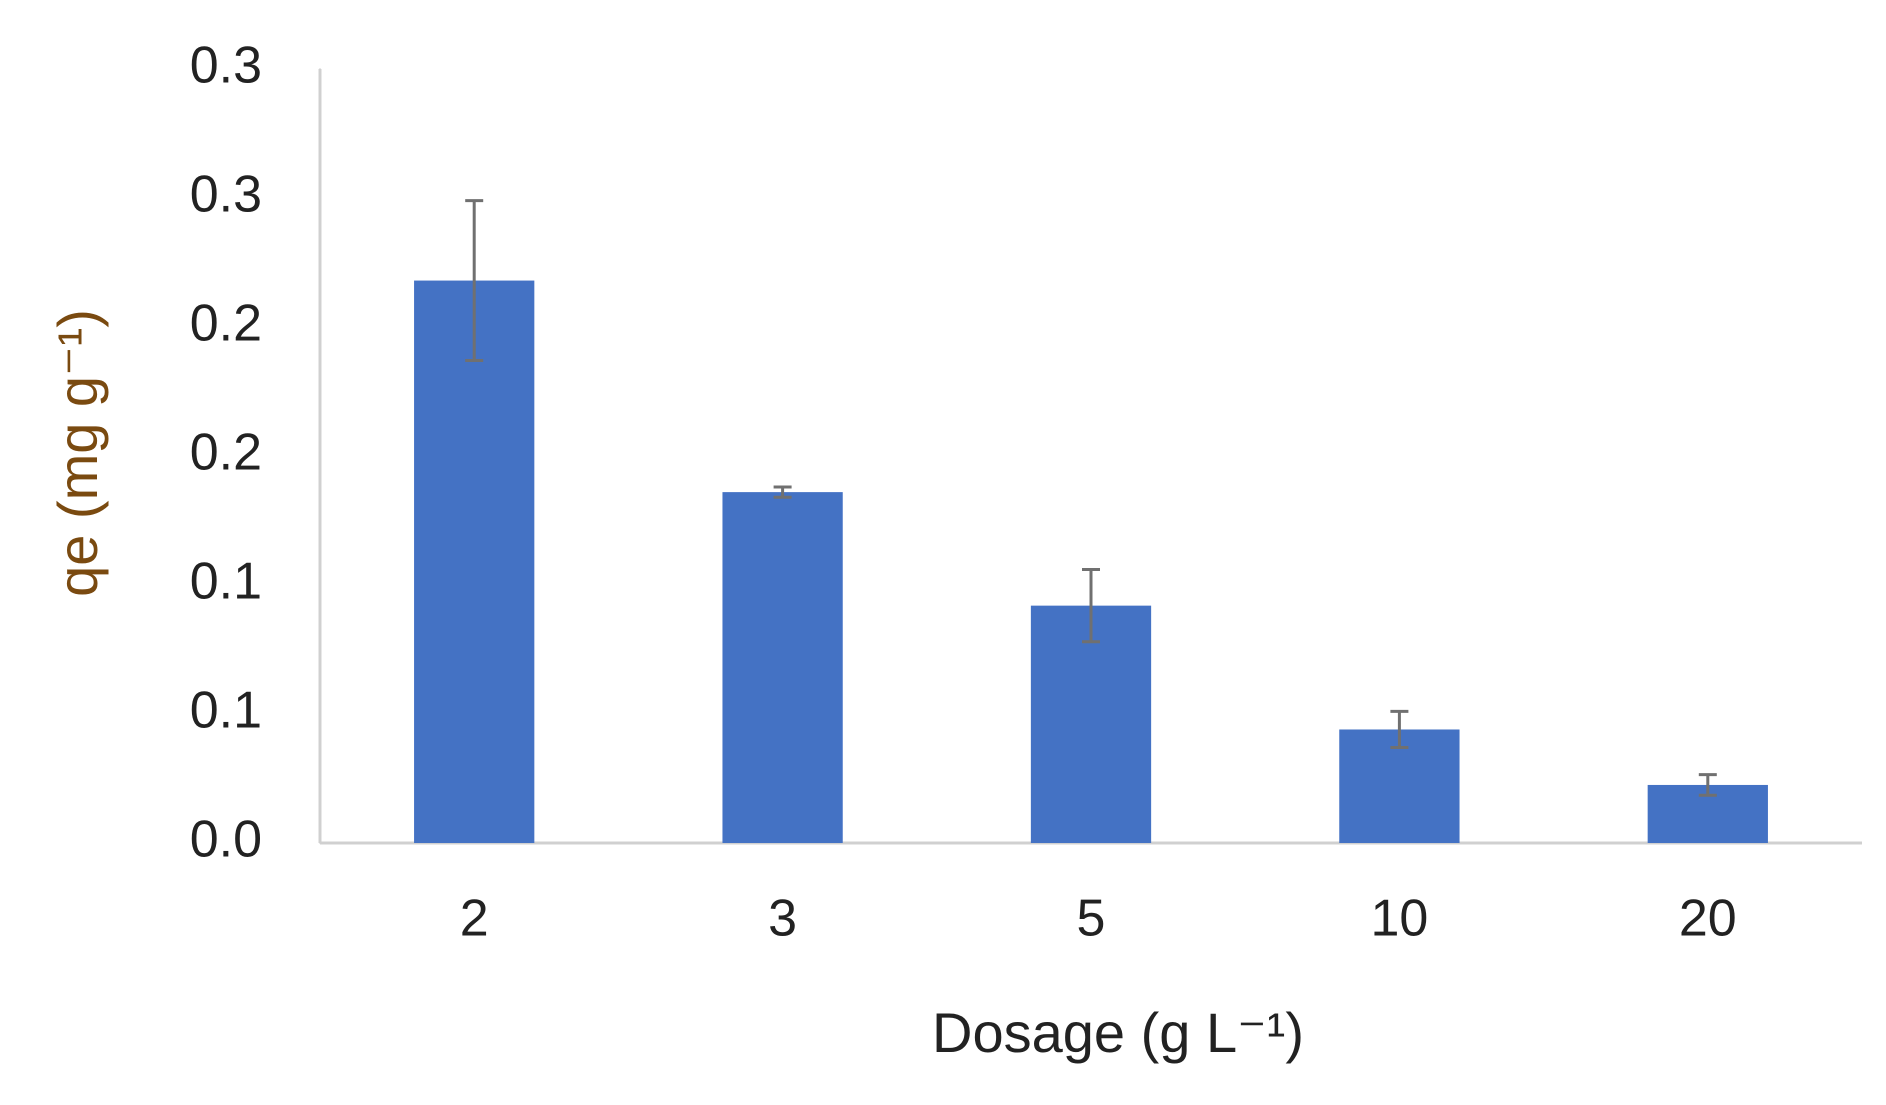 Image resolution: width=1886 pixels, height=1105 pixels. Describe the element at coordinates (474, 919) in the screenshot. I see `x-tick-label: 2` at that location.